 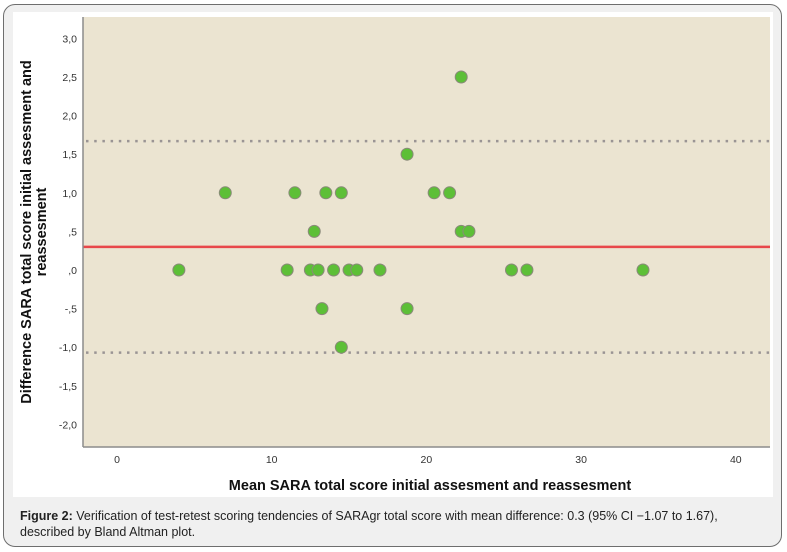 I want to click on y-tick-label: 1,5, so click(x=69, y=155).